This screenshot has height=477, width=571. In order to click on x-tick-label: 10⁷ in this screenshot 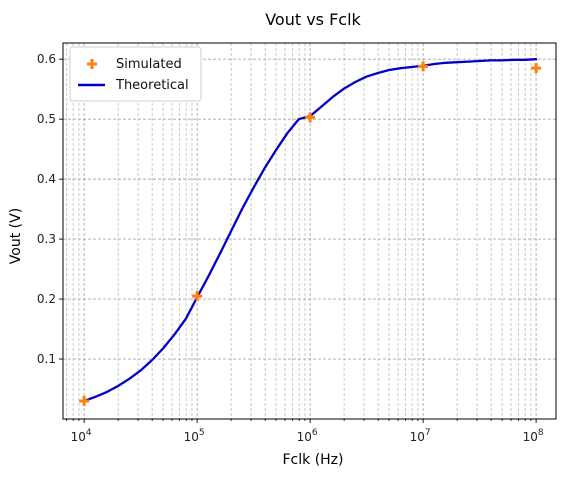, I will do `click(420, 436)`.